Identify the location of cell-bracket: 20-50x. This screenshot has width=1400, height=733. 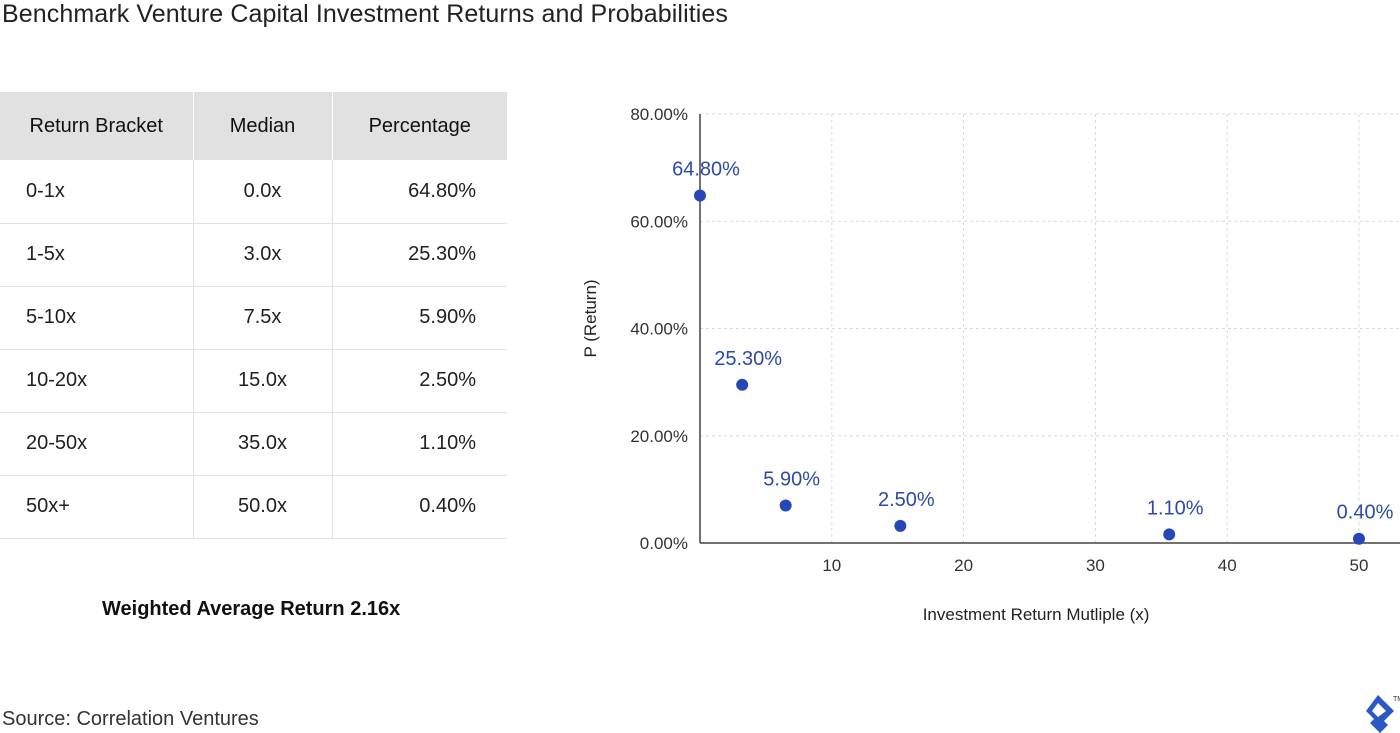
(97, 444).